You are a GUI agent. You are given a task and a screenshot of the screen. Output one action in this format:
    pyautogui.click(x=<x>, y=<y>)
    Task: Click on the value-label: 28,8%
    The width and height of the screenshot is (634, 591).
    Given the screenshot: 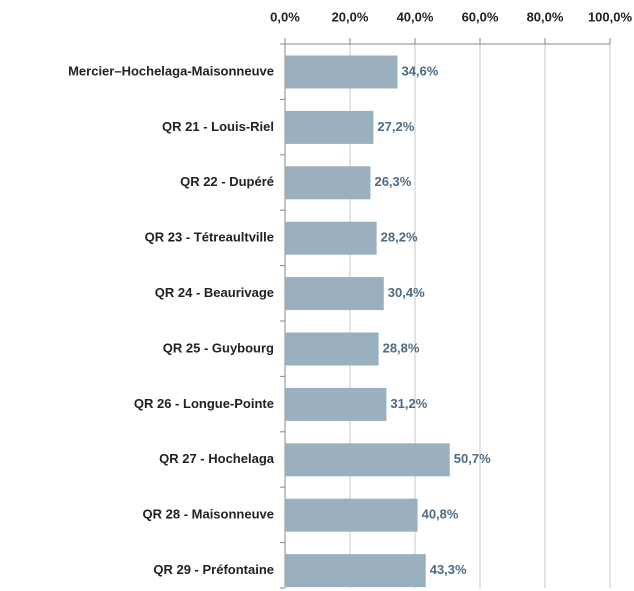 What is the action you would take?
    pyautogui.click(x=401, y=347)
    